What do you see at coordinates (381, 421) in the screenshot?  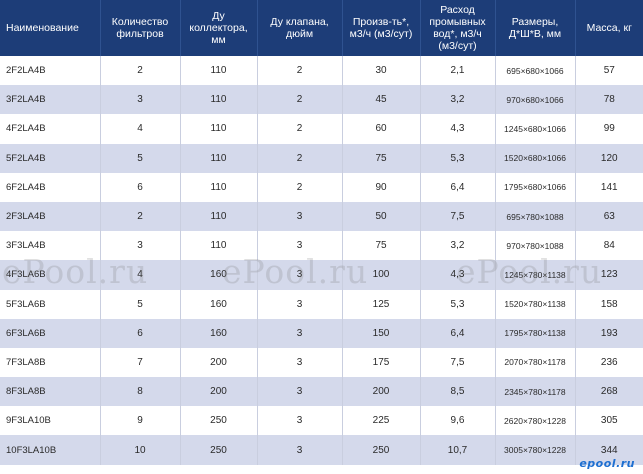 I see `cell-capacity: 225` at bounding box center [381, 421].